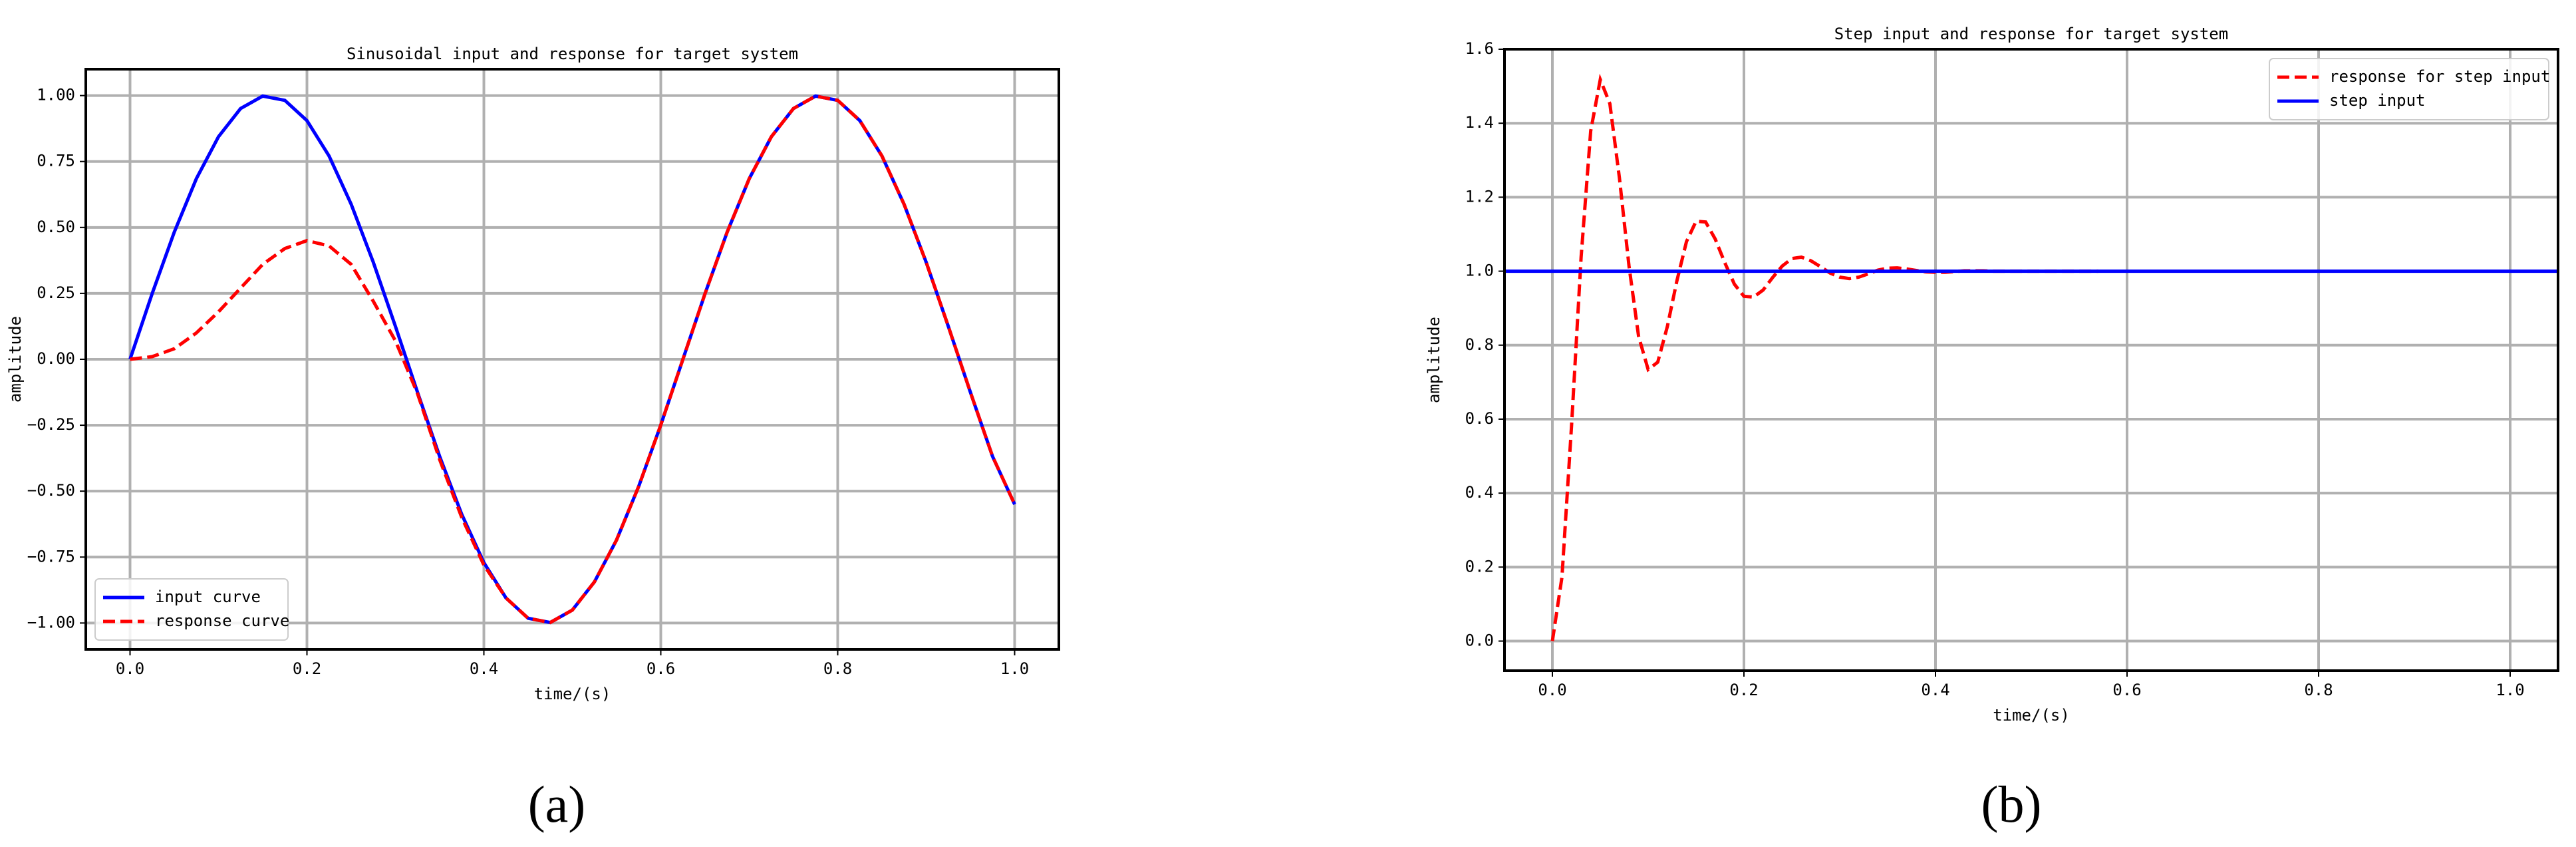 The image size is (2576, 847). I want to click on y-tick-label: 0.50, so click(56, 227).